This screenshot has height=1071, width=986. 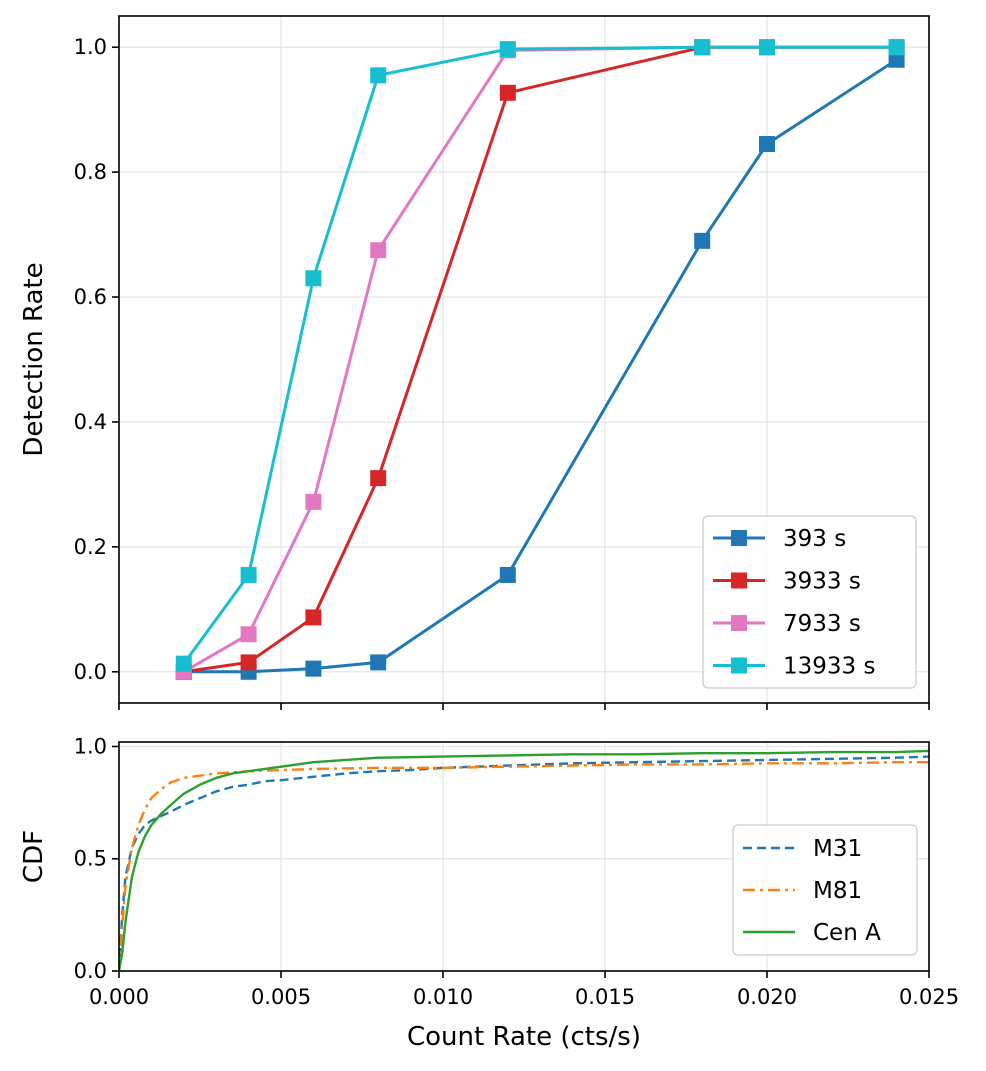 I want to click on bottom-xlabel: Count Rate (cts/s), so click(x=524, y=1037).